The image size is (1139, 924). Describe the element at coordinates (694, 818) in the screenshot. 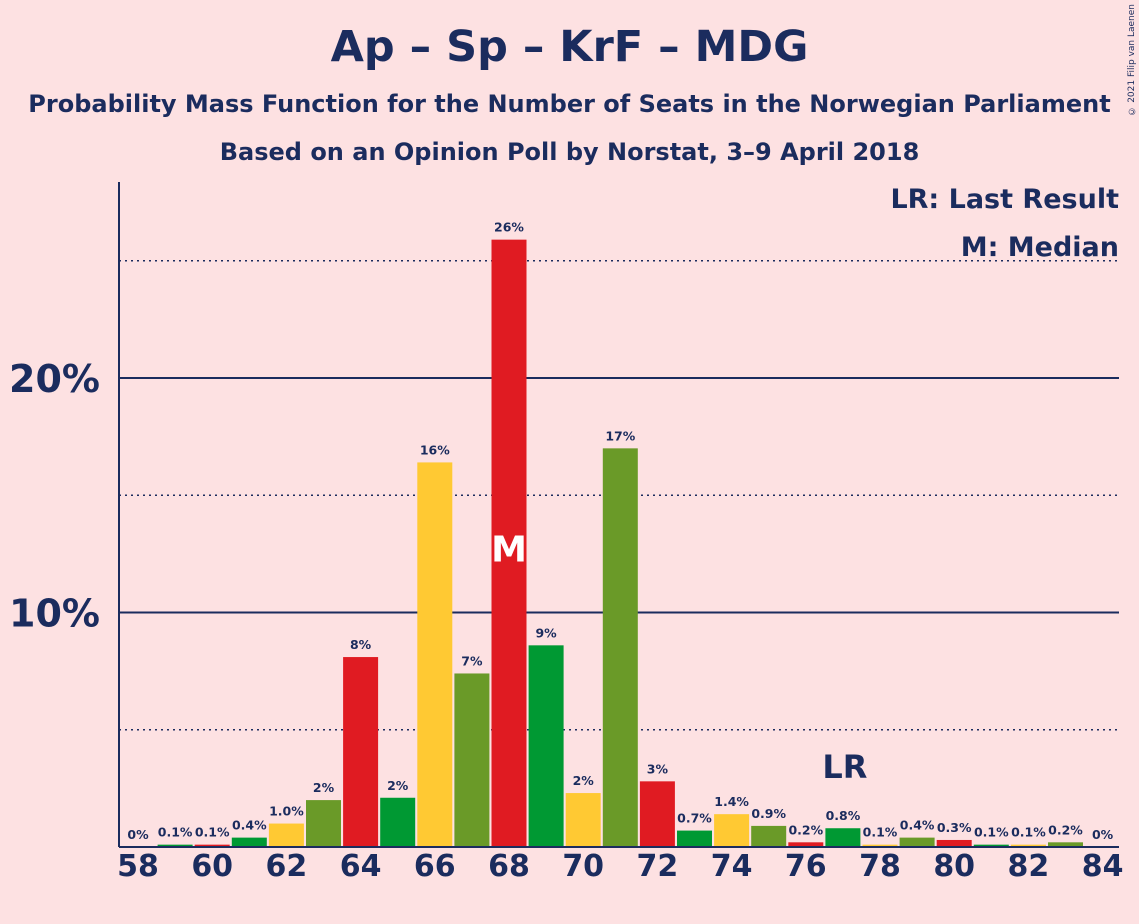

I see `bar-label-73: 0.7%` at that location.